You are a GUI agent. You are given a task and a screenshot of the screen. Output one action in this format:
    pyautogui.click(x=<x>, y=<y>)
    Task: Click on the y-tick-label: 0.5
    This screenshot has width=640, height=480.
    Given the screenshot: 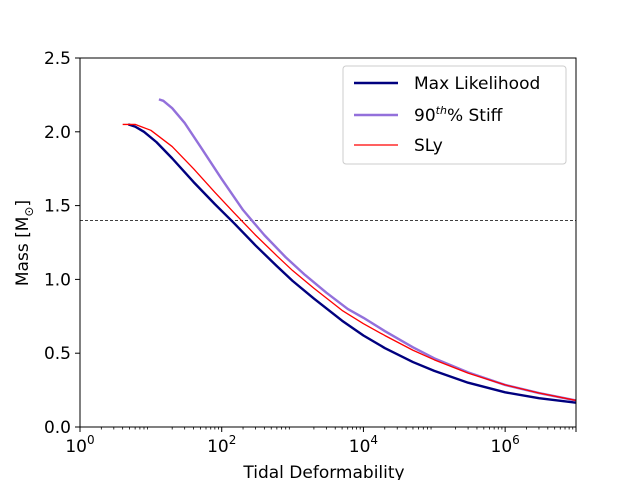 What is the action you would take?
    pyautogui.click(x=57, y=354)
    